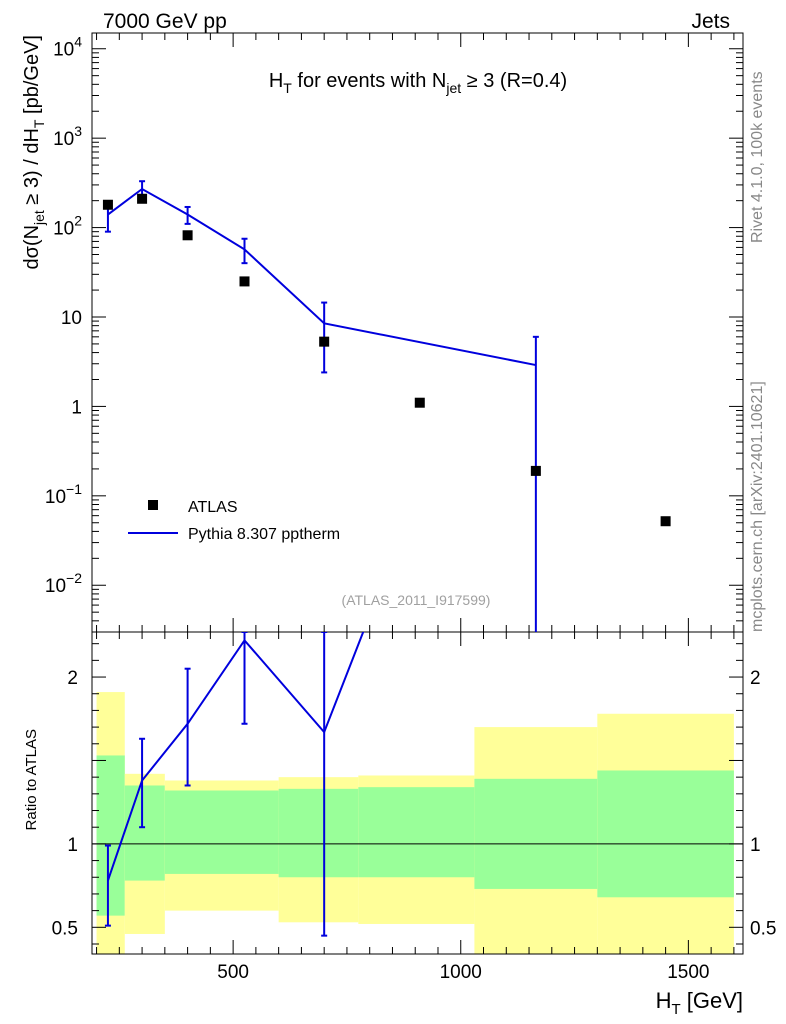 This screenshot has width=786, height=1024. What do you see at coordinates (72, 845) in the screenshot?
I see `ratio-tick-label-left-1: 1` at bounding box center [72, 845].